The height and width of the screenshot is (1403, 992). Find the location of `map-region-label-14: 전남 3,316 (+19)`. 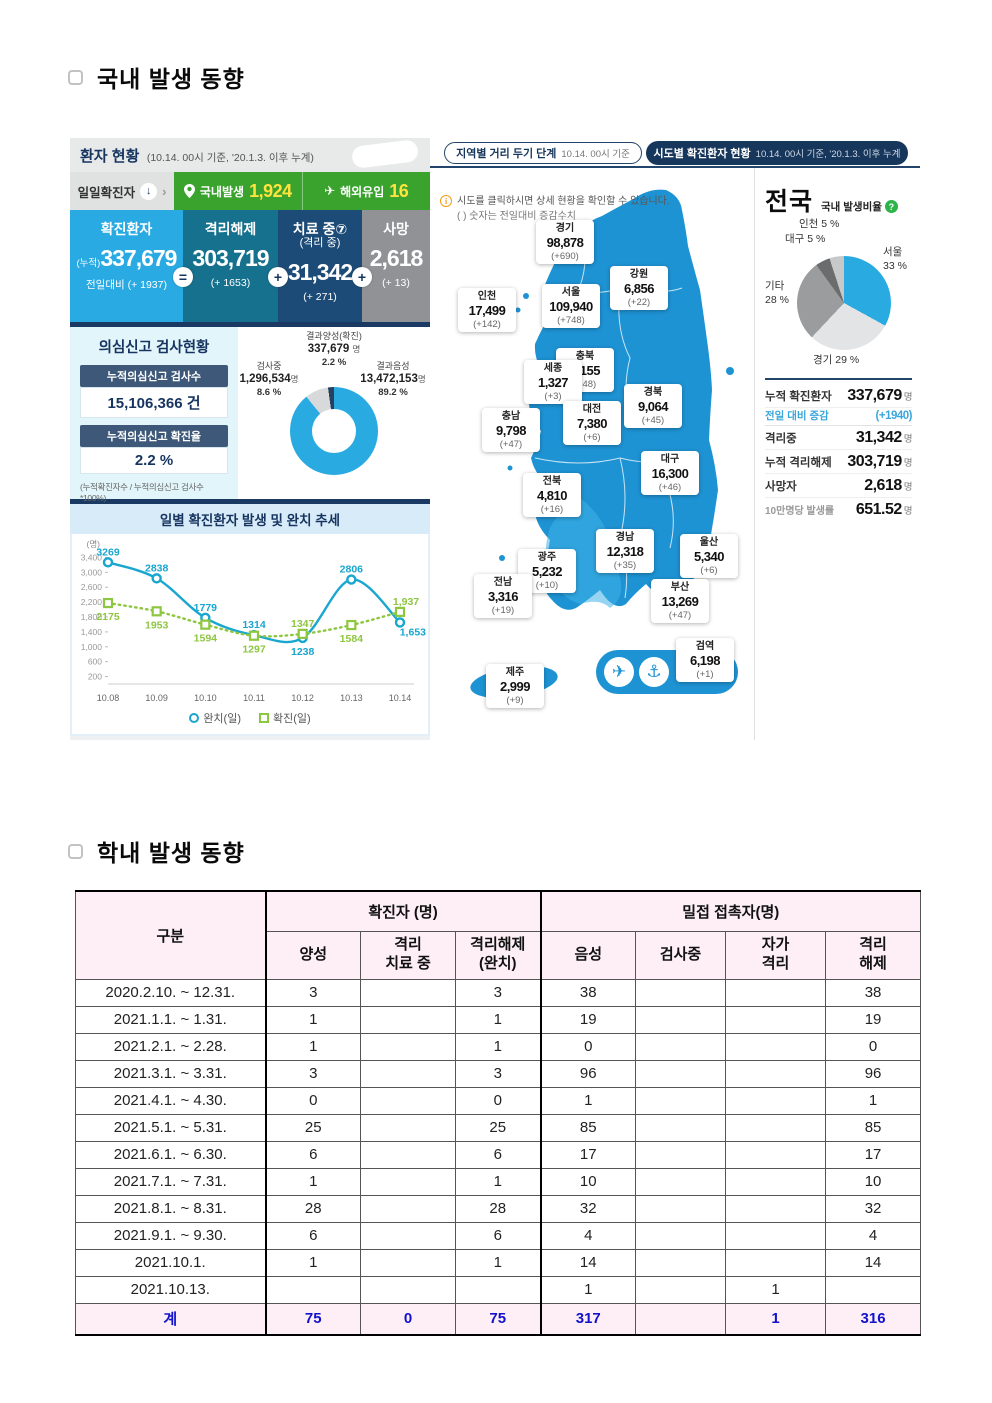

map-region-label-14: 전남 3,316 (+19) is located at coordinates (503, 596).